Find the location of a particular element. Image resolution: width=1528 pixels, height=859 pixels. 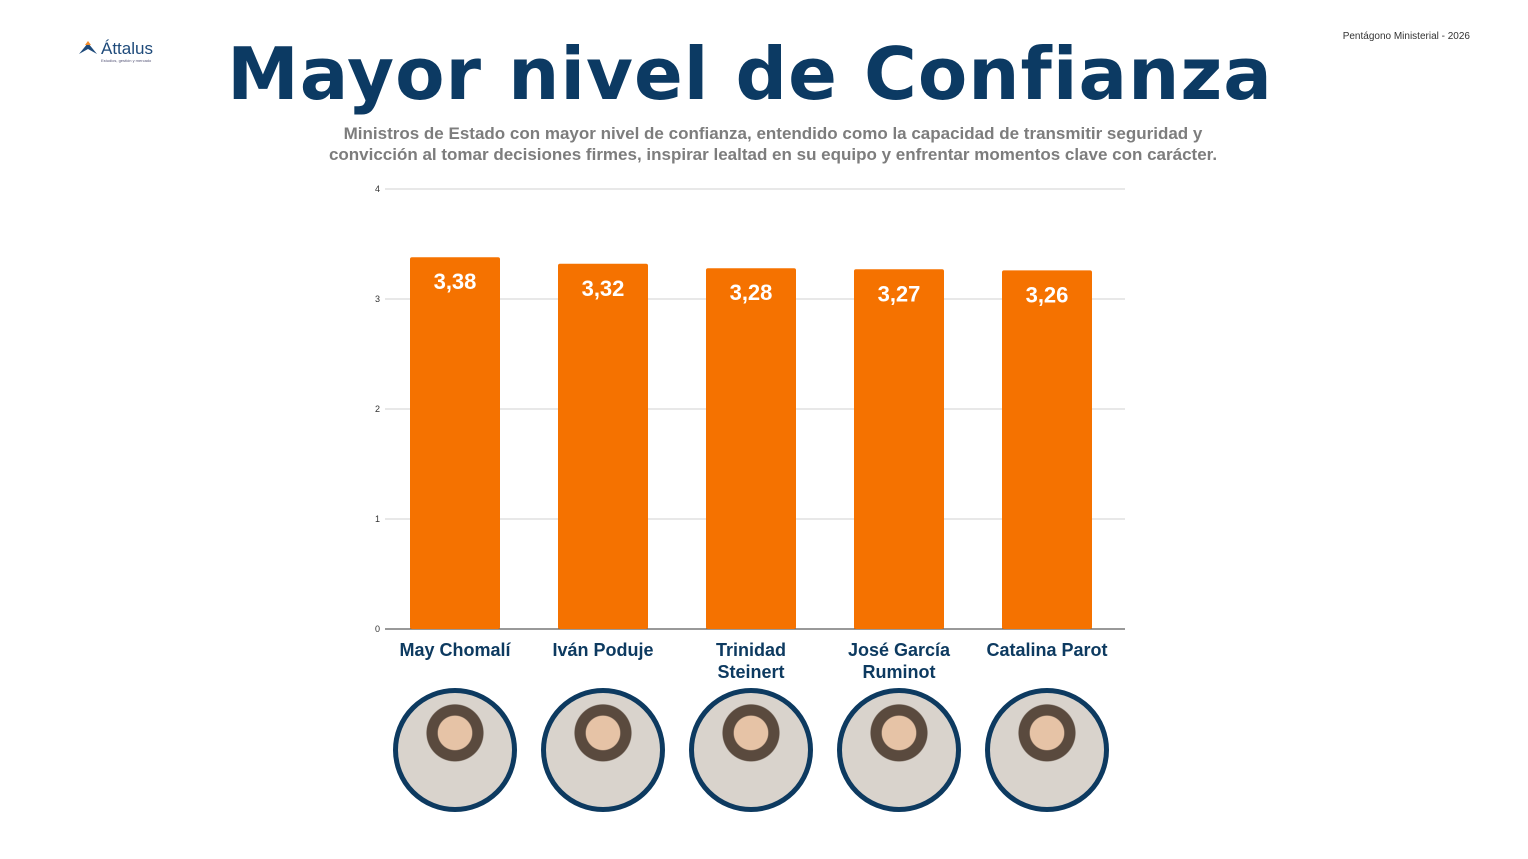

bar-value-label: 3,38 is located at coordinates (455, 281).